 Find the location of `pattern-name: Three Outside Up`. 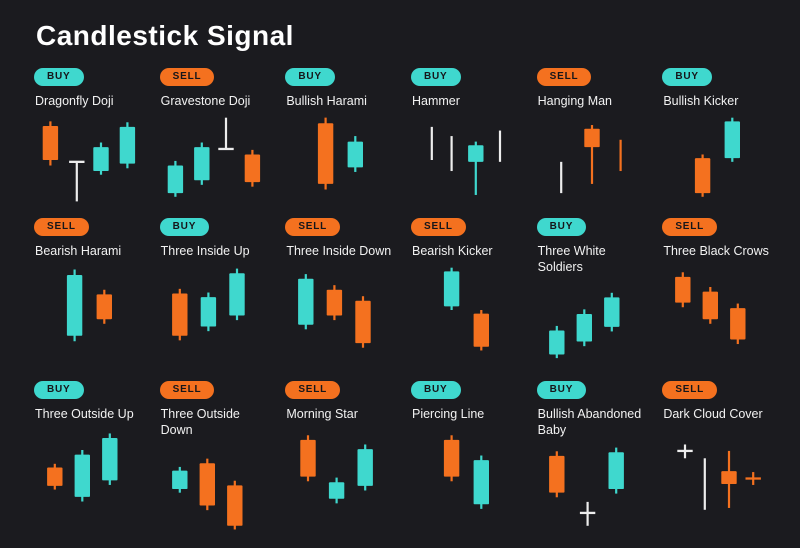

pattern-name: Three Outside Up is located at coordinates (84, 414).